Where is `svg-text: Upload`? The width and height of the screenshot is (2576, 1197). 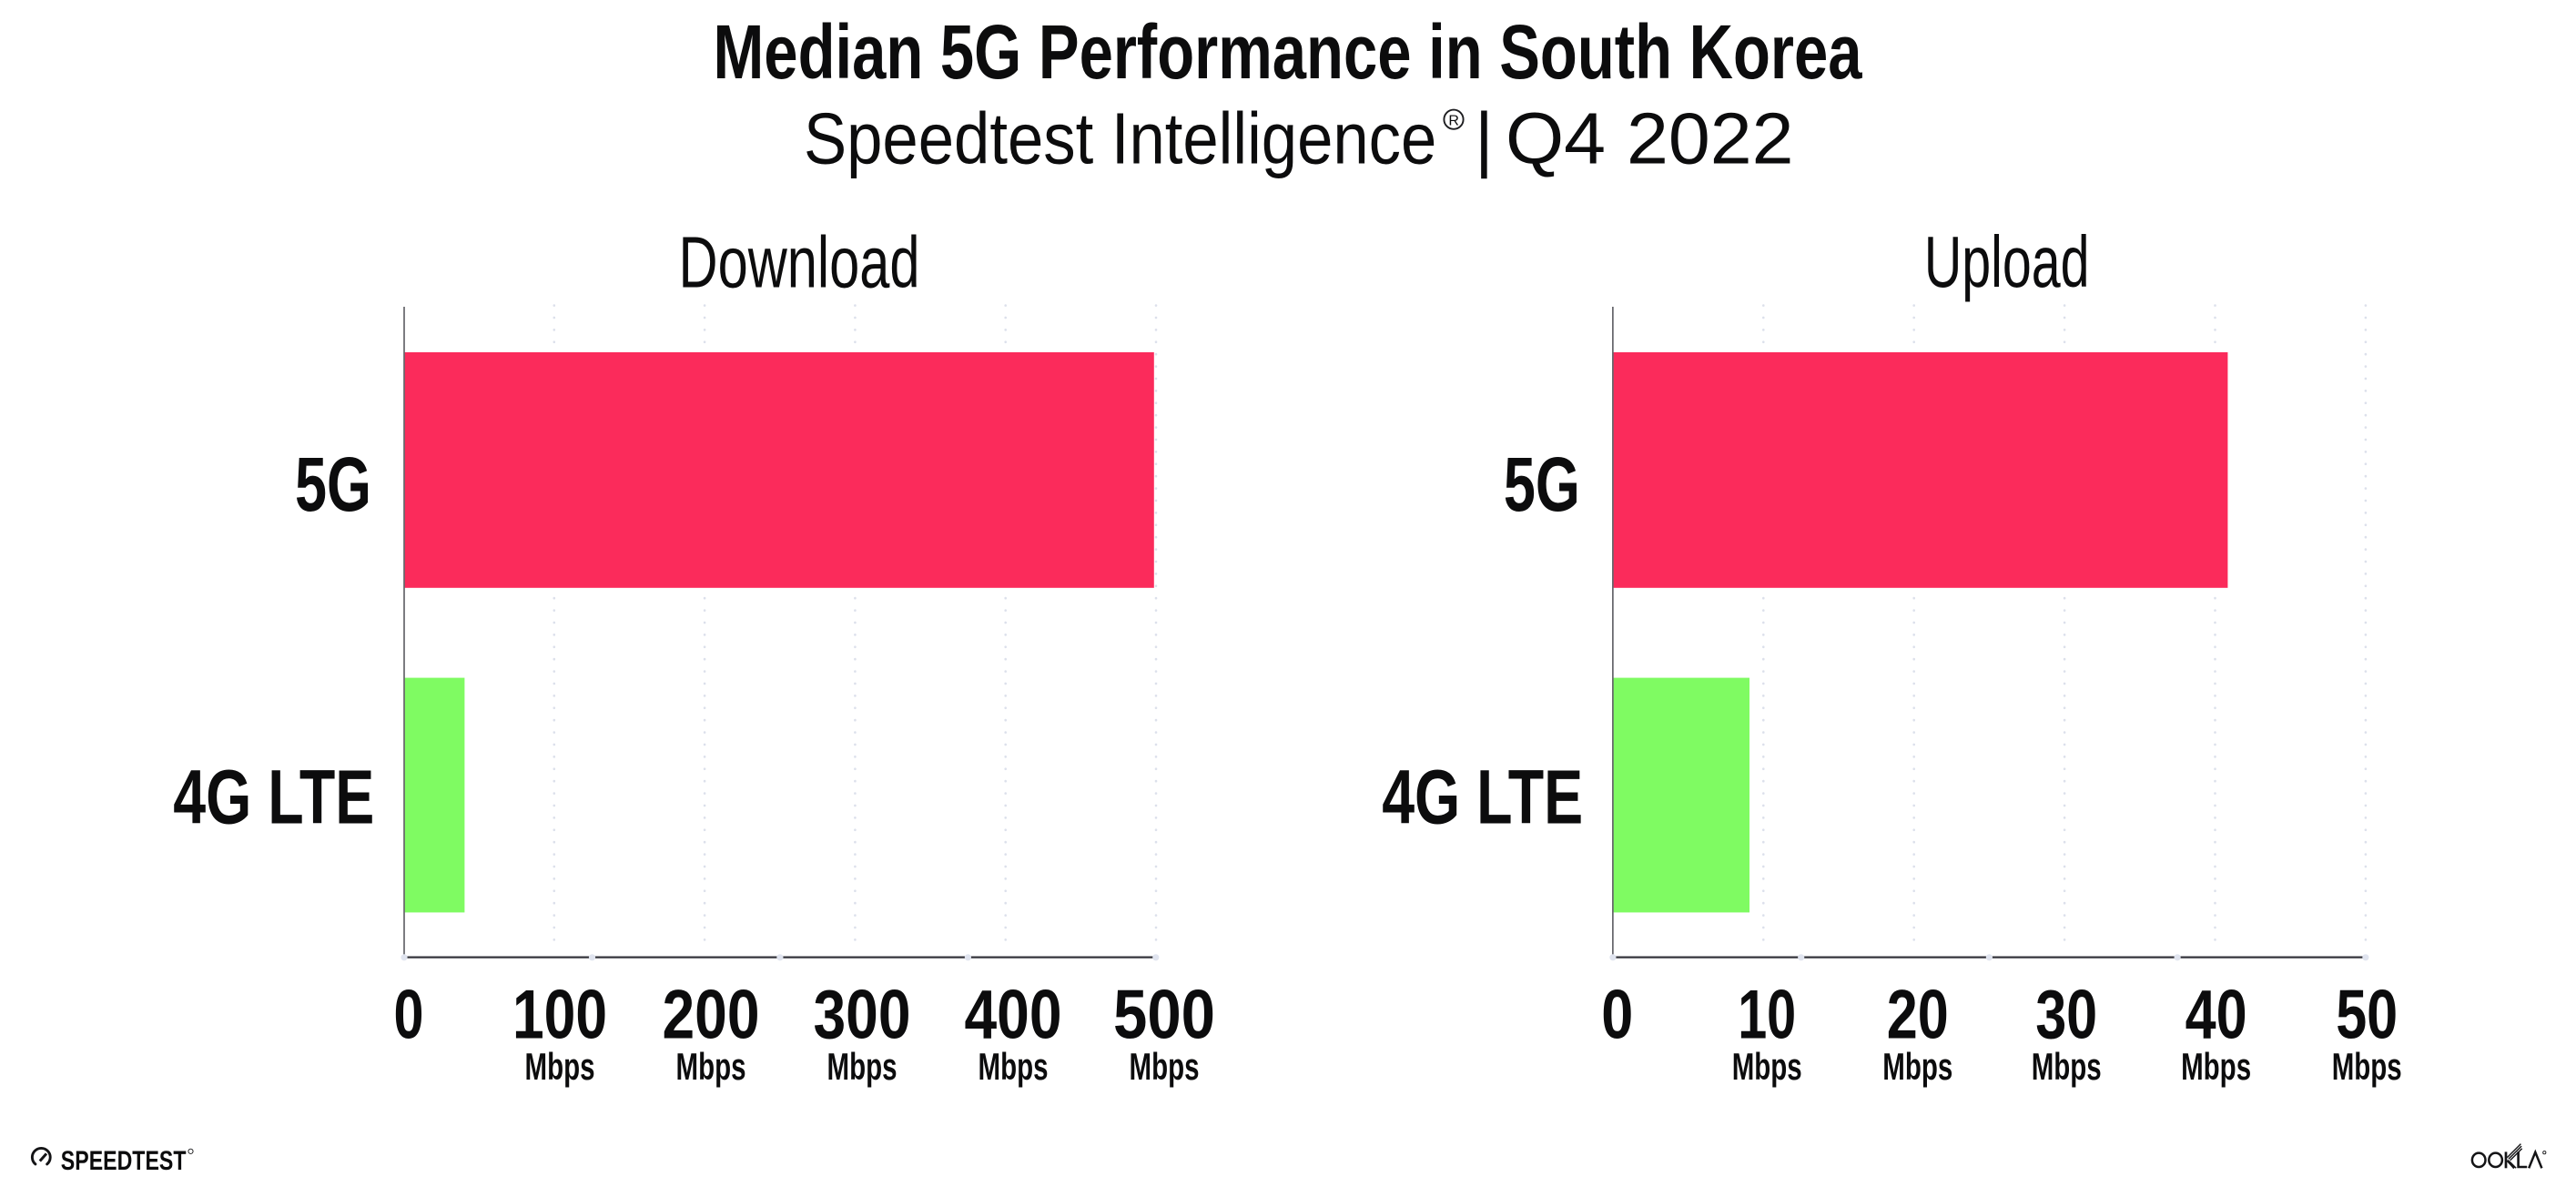 svg-text: Upload is located at coordinates (2007, 262).